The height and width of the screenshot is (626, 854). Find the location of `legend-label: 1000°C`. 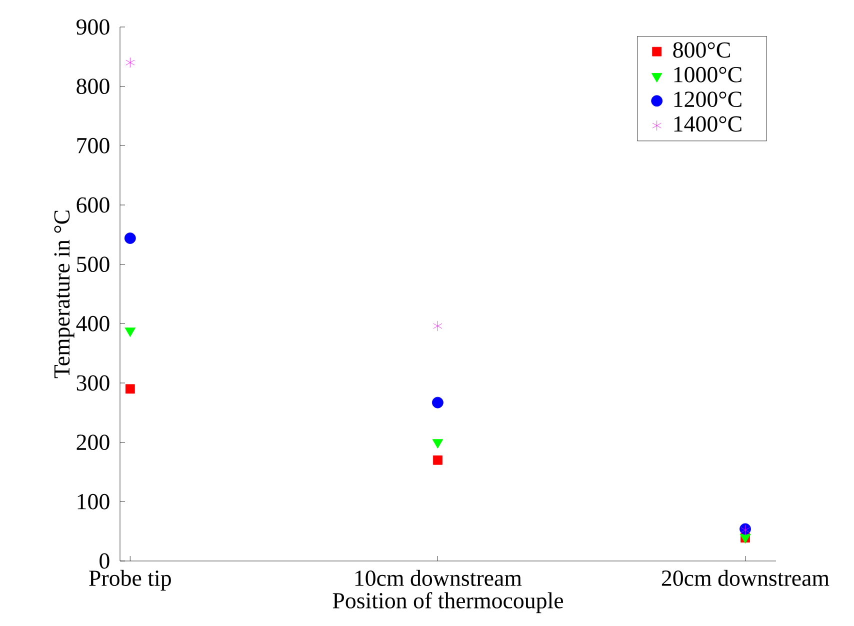

legend-label: 1000°C is located at coordinates (708, 74).